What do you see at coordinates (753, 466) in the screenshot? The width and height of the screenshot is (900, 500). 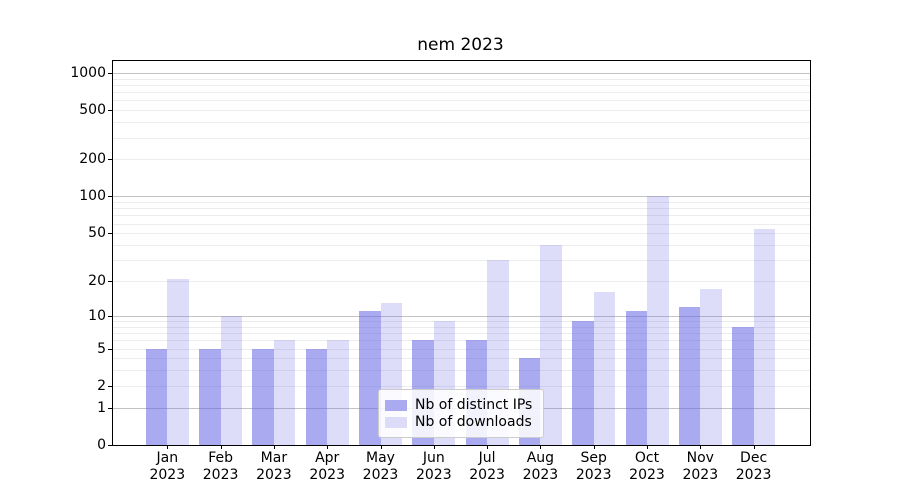 I see `x-tick-label-dec: Dec 2023` at bounding box center [753, 466].